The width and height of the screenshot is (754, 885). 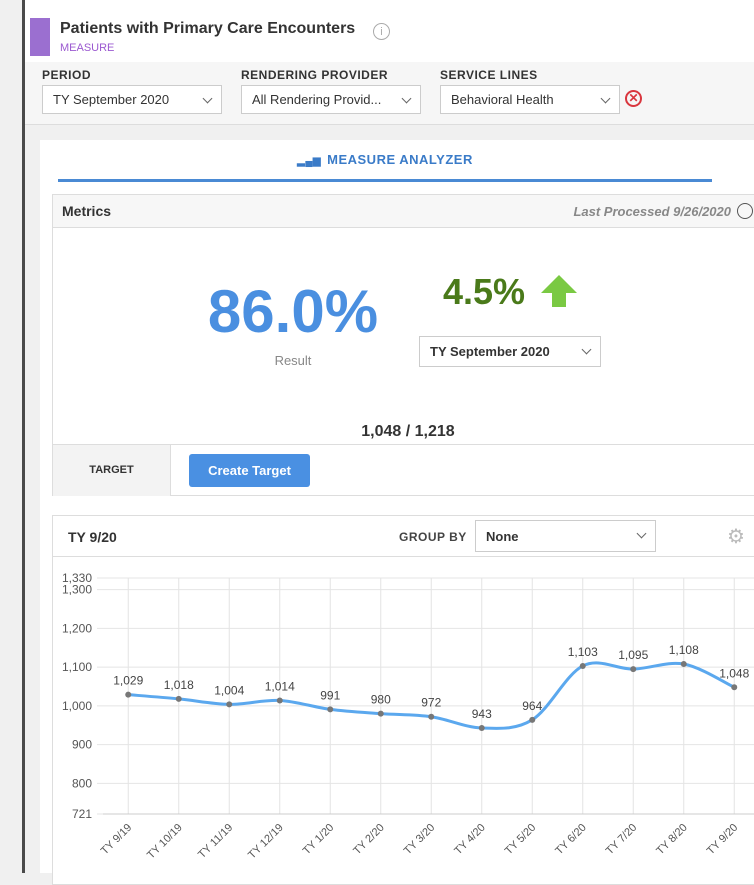 I want to click on y-tick-label: 900, so click(x=82, y=745).